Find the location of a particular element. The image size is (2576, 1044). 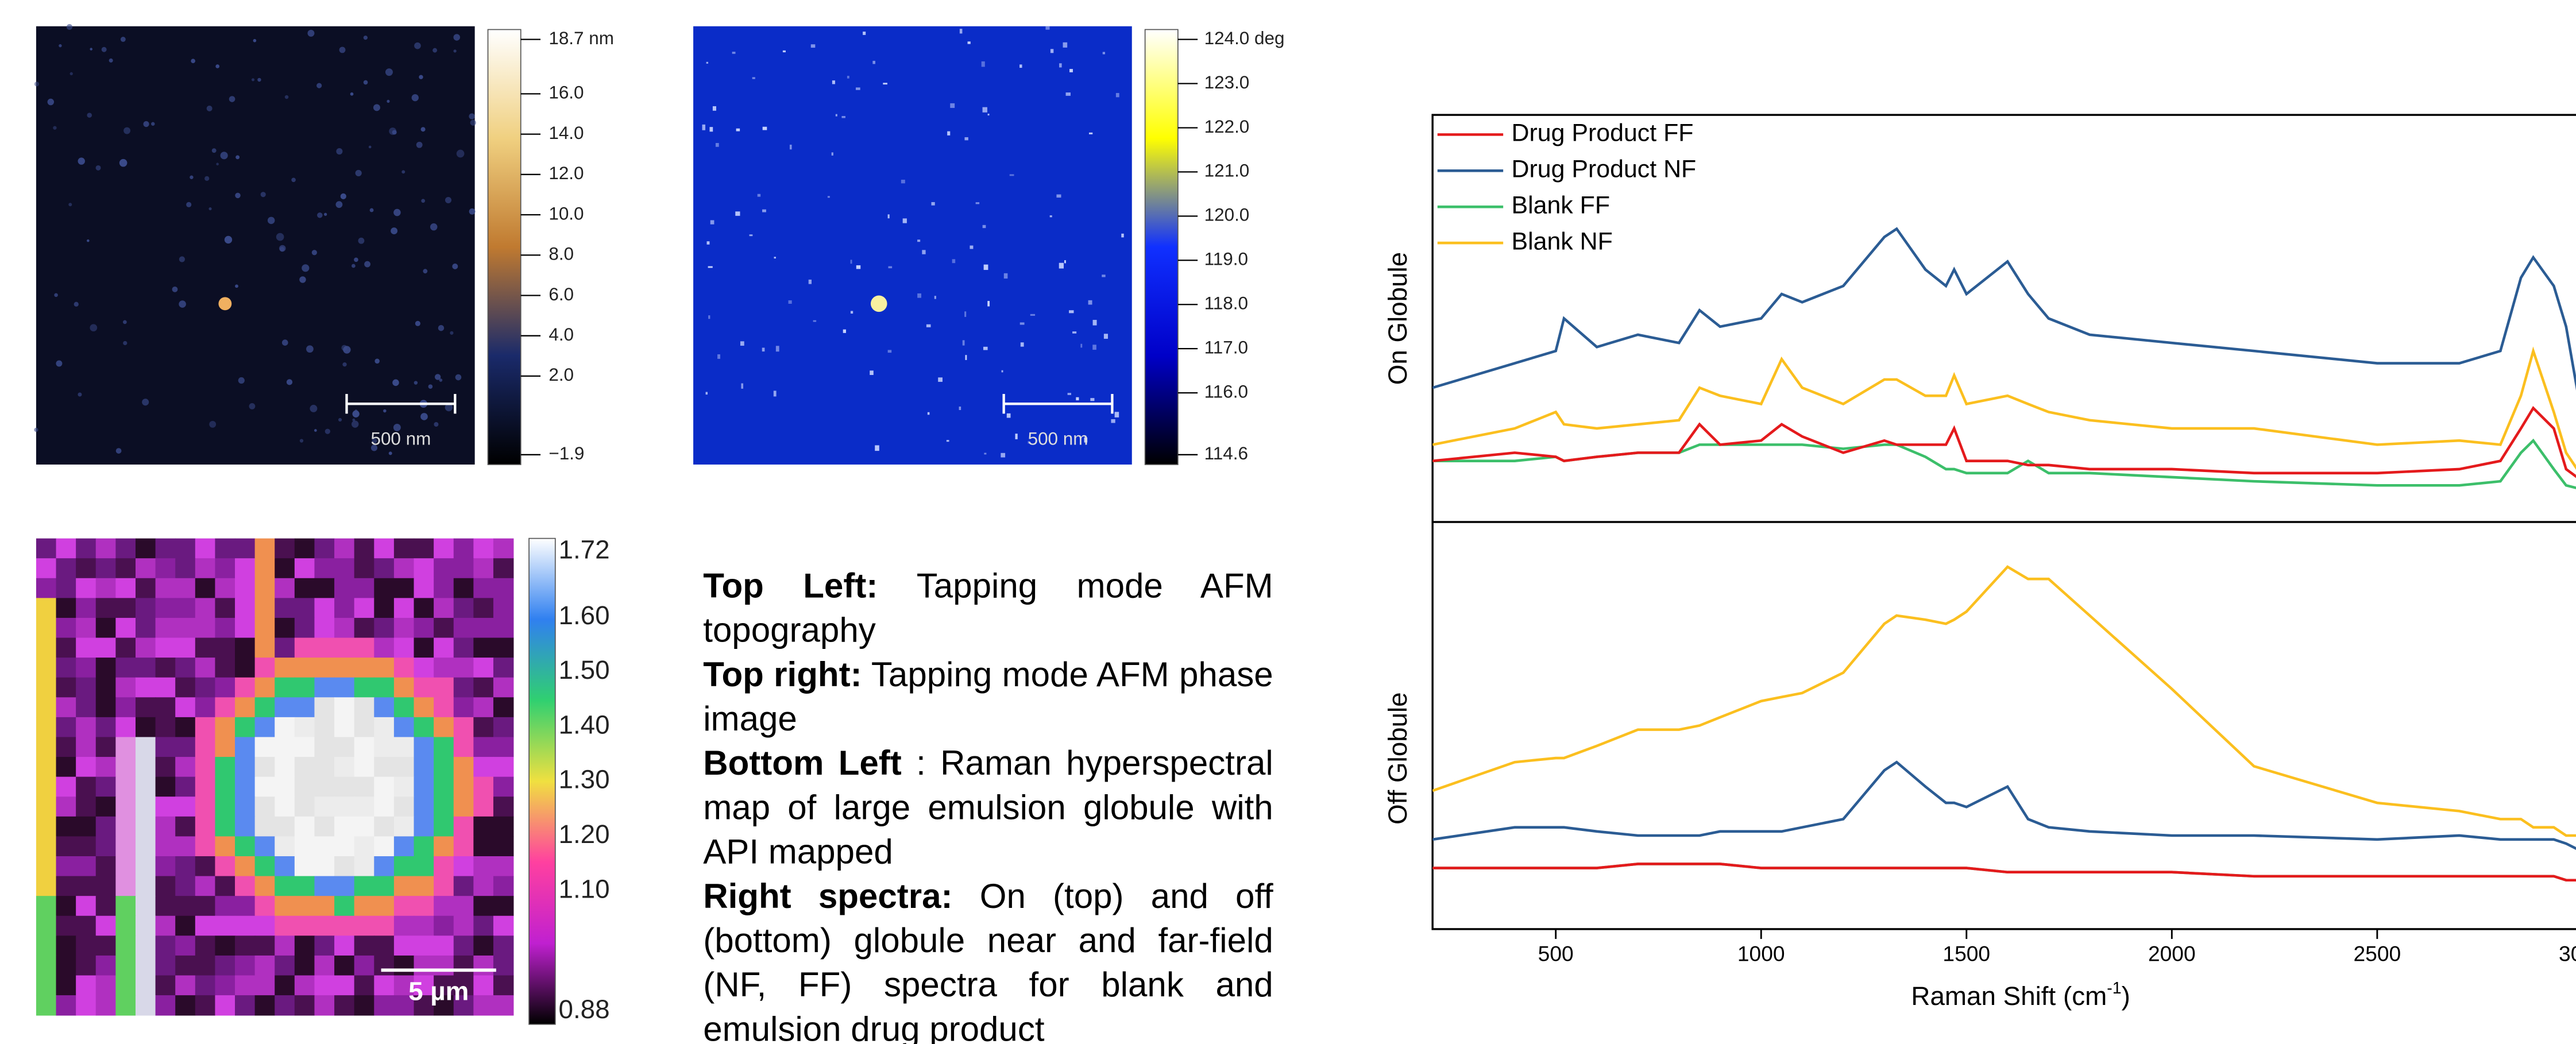

x-tick-label: 1500 is located at coordinates (1966, 953).